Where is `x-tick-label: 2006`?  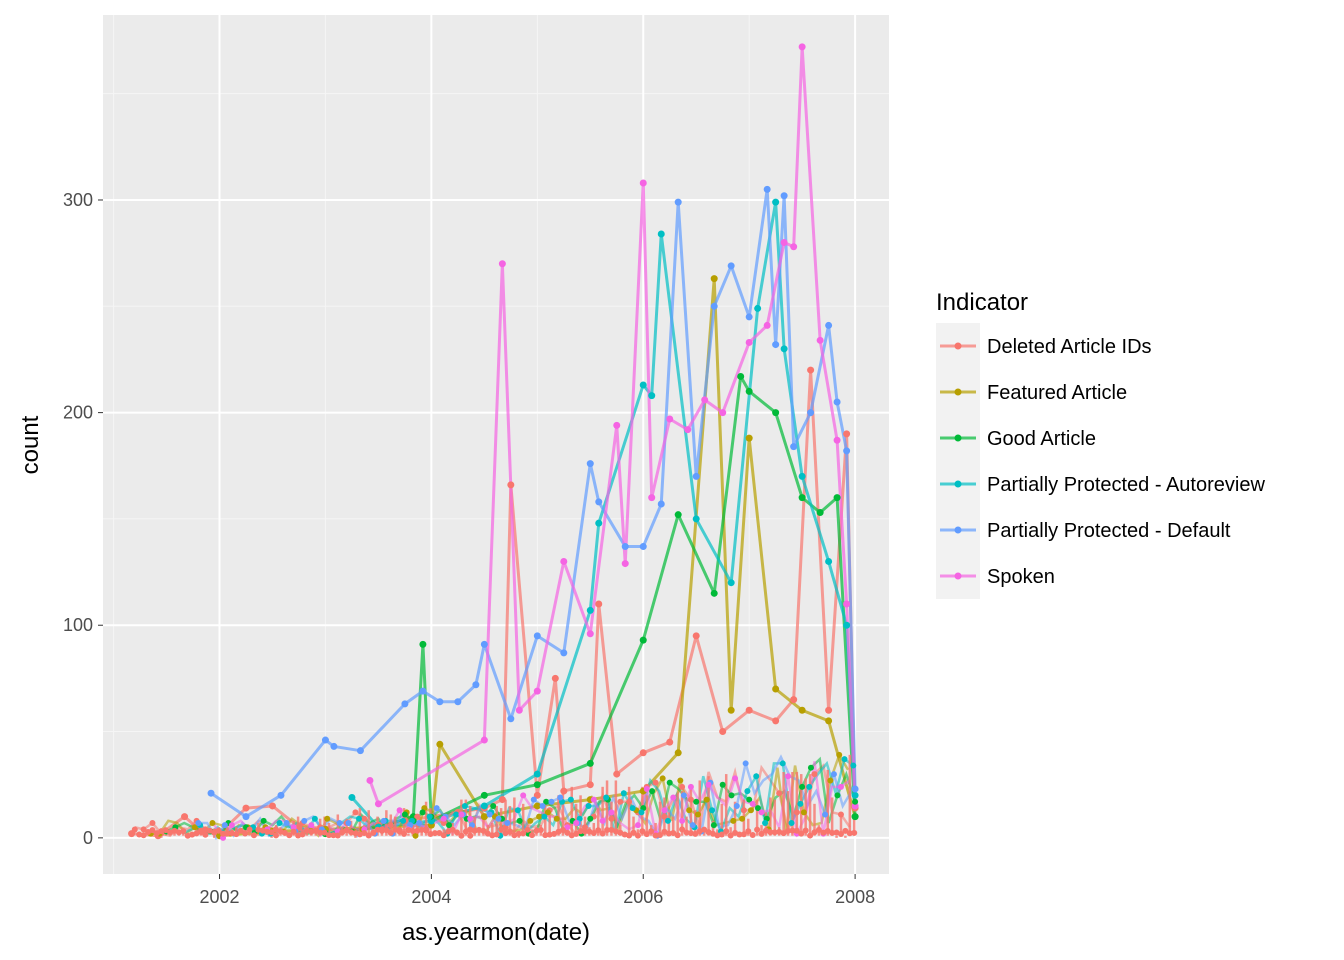 x-tick-label: 2006 is located at coordinates (643, 897).